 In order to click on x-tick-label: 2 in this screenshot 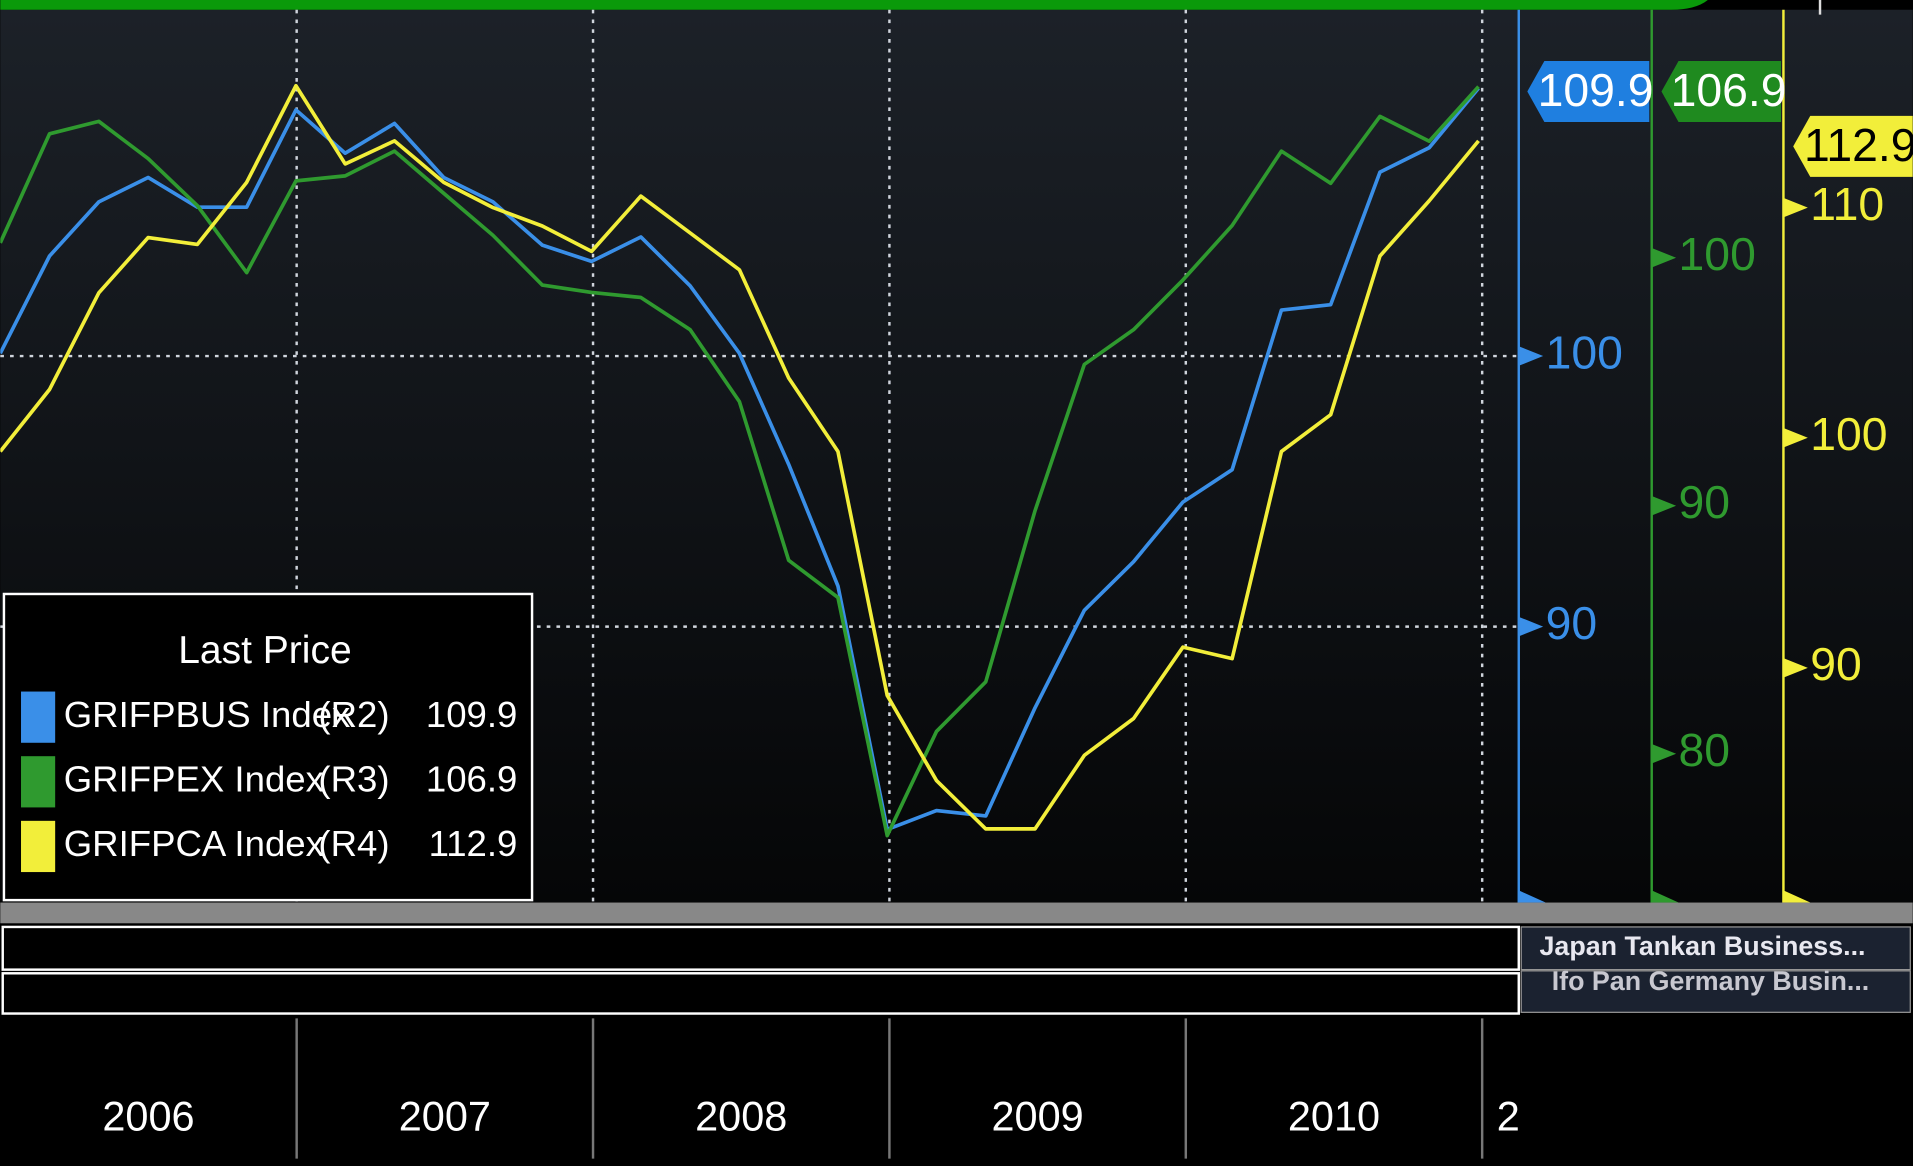, I will do `click(1508, 1116)`.